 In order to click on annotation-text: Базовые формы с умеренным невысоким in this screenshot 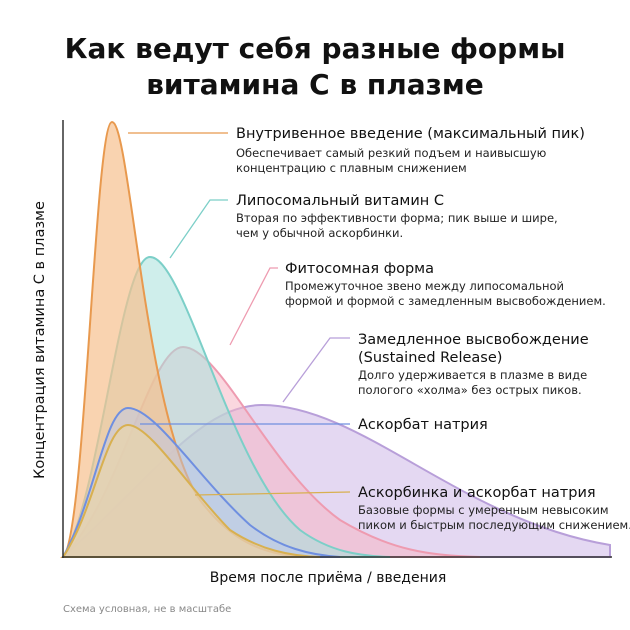, I will do `click(483, 510)`.